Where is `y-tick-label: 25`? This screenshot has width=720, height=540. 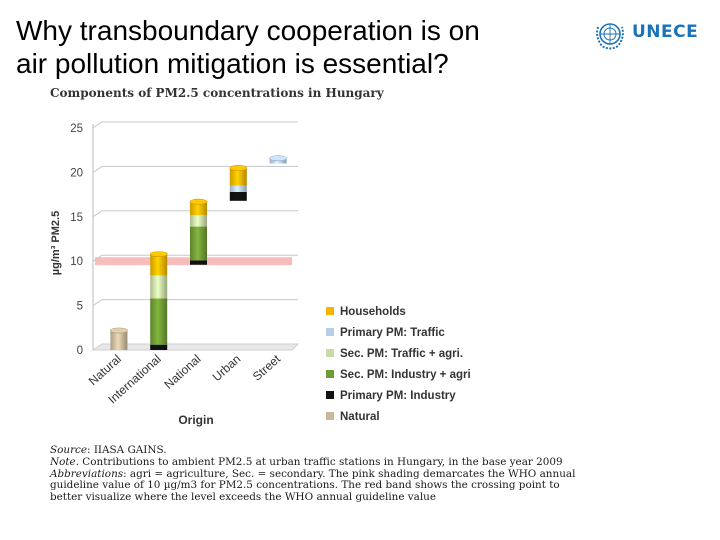 y-tick-label: 25 is located at coordinates (76, 129).